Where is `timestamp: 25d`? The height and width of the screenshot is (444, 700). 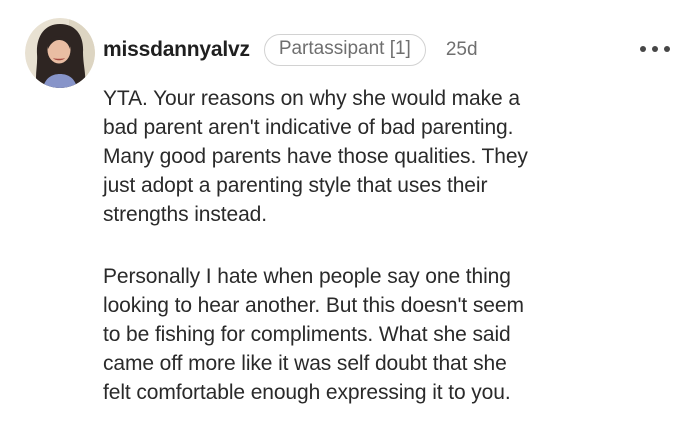
timestamp: 25d is located at coordinates (461, 49).